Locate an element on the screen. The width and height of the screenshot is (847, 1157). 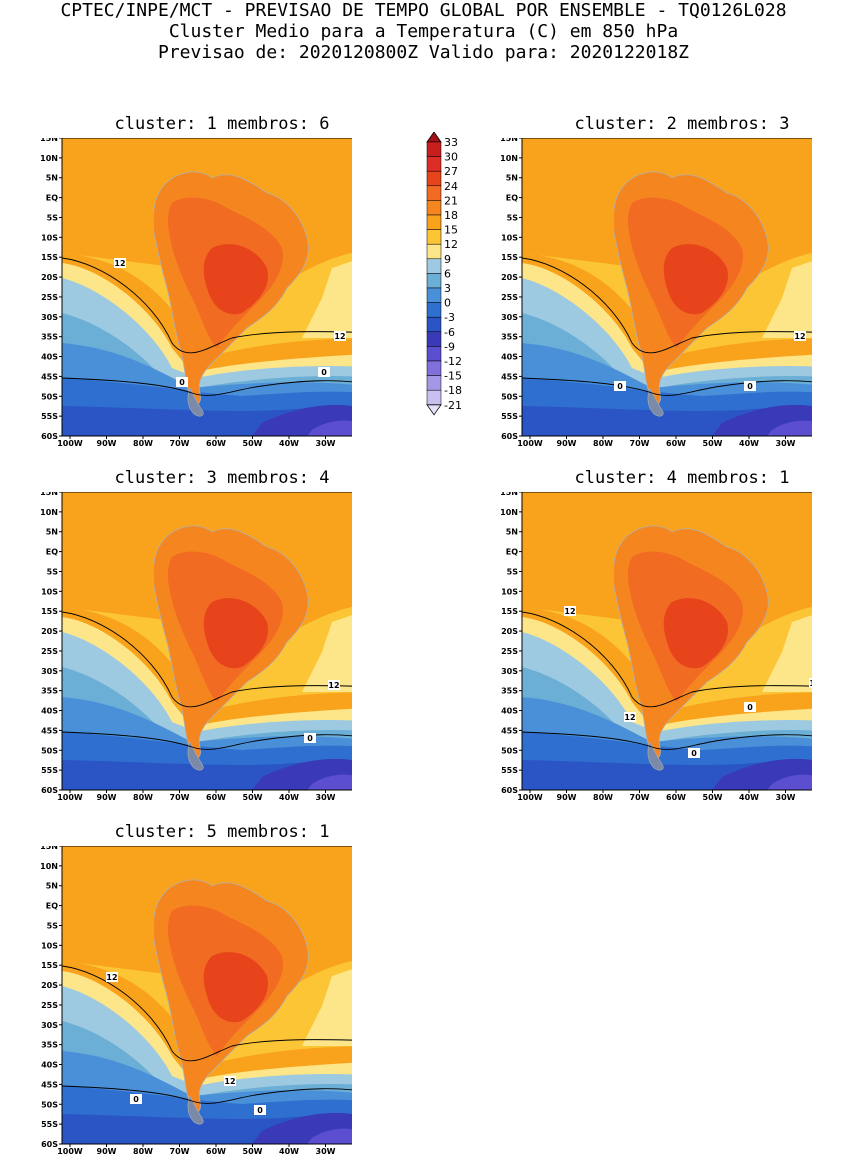
colorbar-level-label: 15 is located at coordinates (451, 230).